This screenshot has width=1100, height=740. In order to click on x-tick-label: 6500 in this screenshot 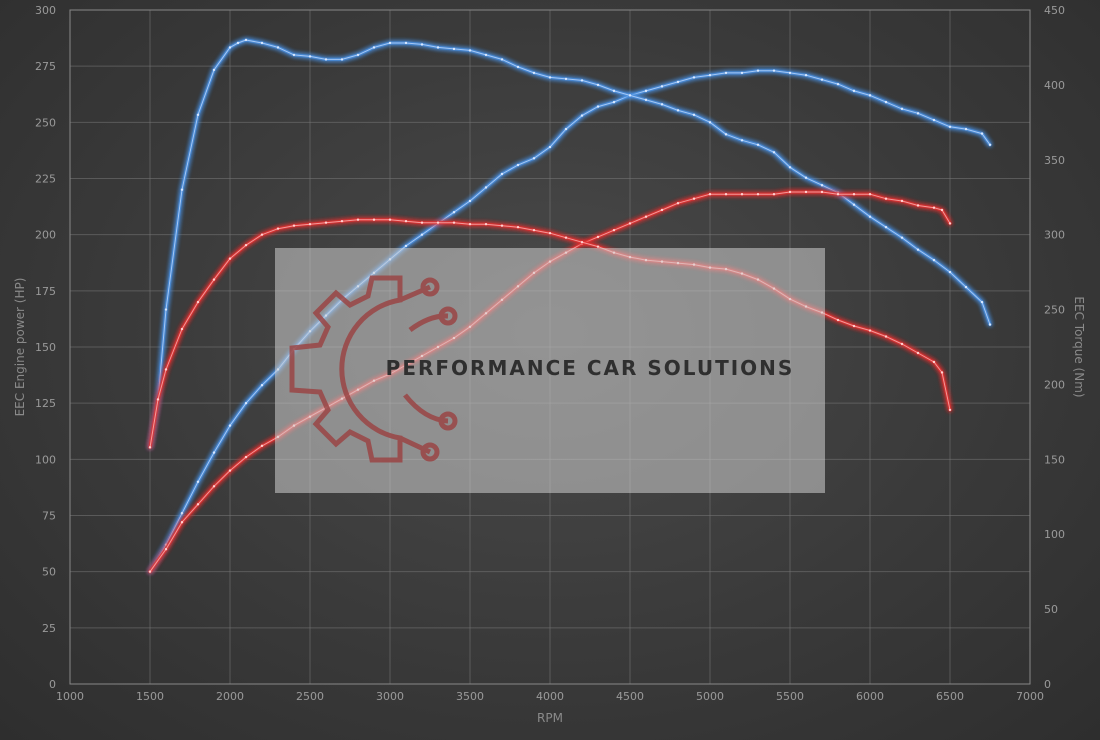, I will do `click(950, 696)`.